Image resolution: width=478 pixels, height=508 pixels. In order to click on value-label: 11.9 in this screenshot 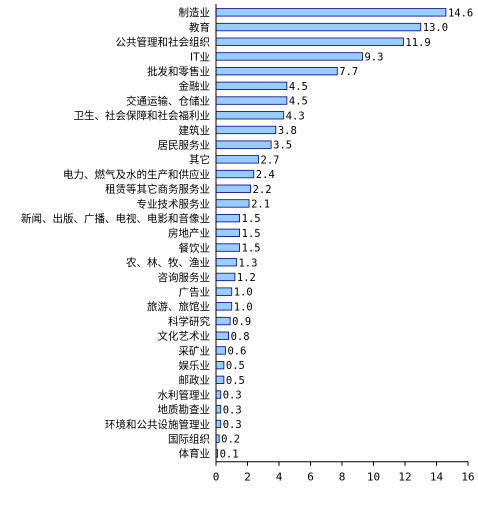, I will do `click(417, 43)`.